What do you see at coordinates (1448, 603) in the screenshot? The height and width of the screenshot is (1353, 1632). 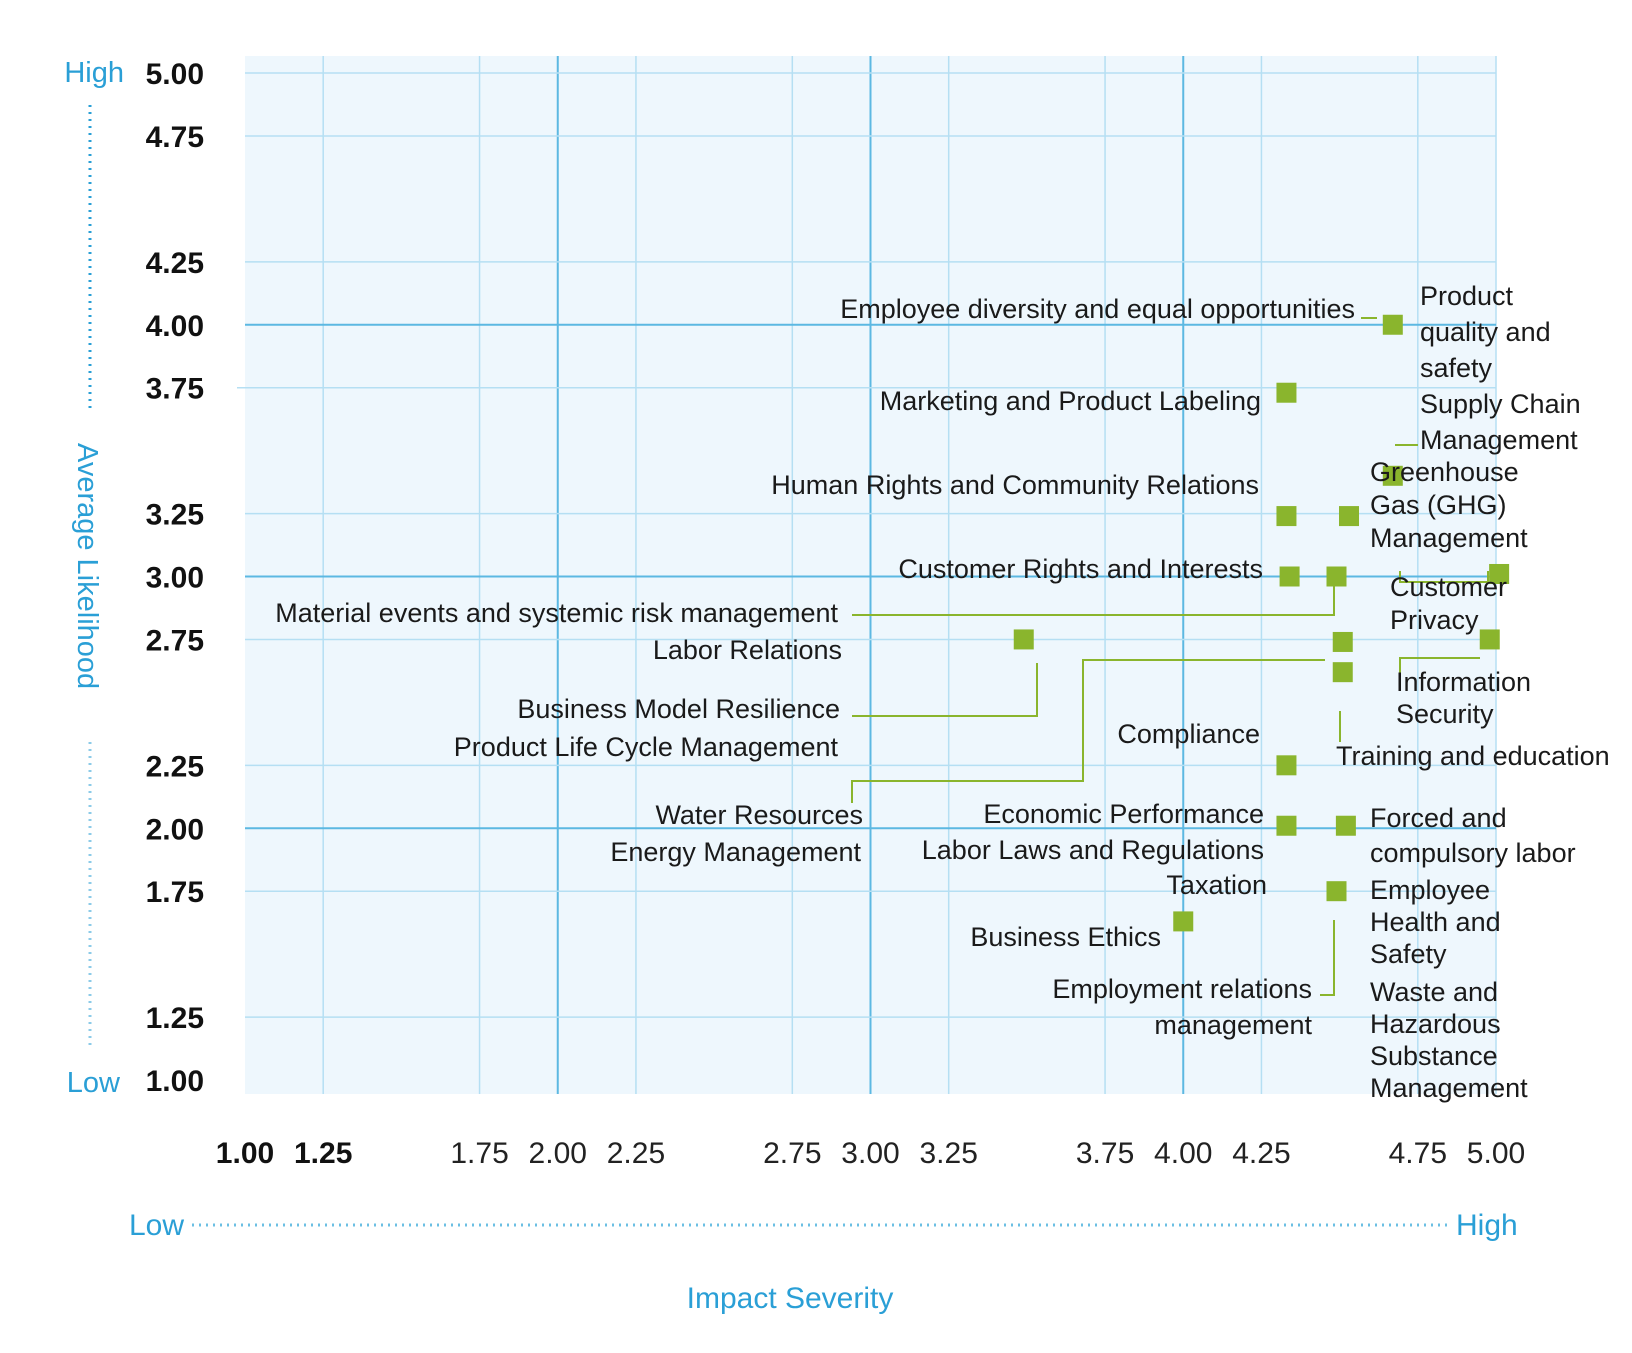 I see `point-label: Customer Privacy` at bounding box center [1448, 603].